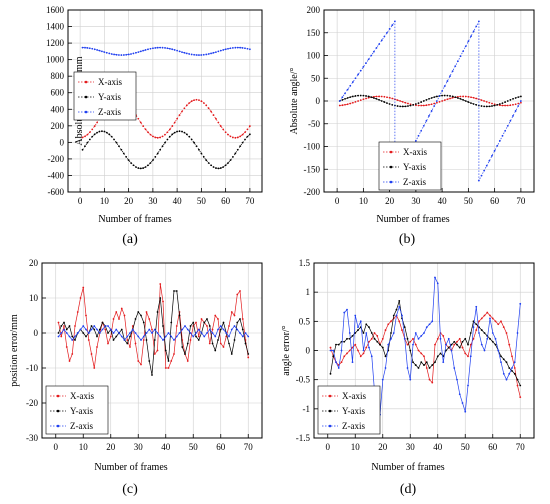 This screenshot has width=550, height=504. Describe the element at coordinates (56, 175) in the screenshot. I see `y-tick-label: -400` at that location.